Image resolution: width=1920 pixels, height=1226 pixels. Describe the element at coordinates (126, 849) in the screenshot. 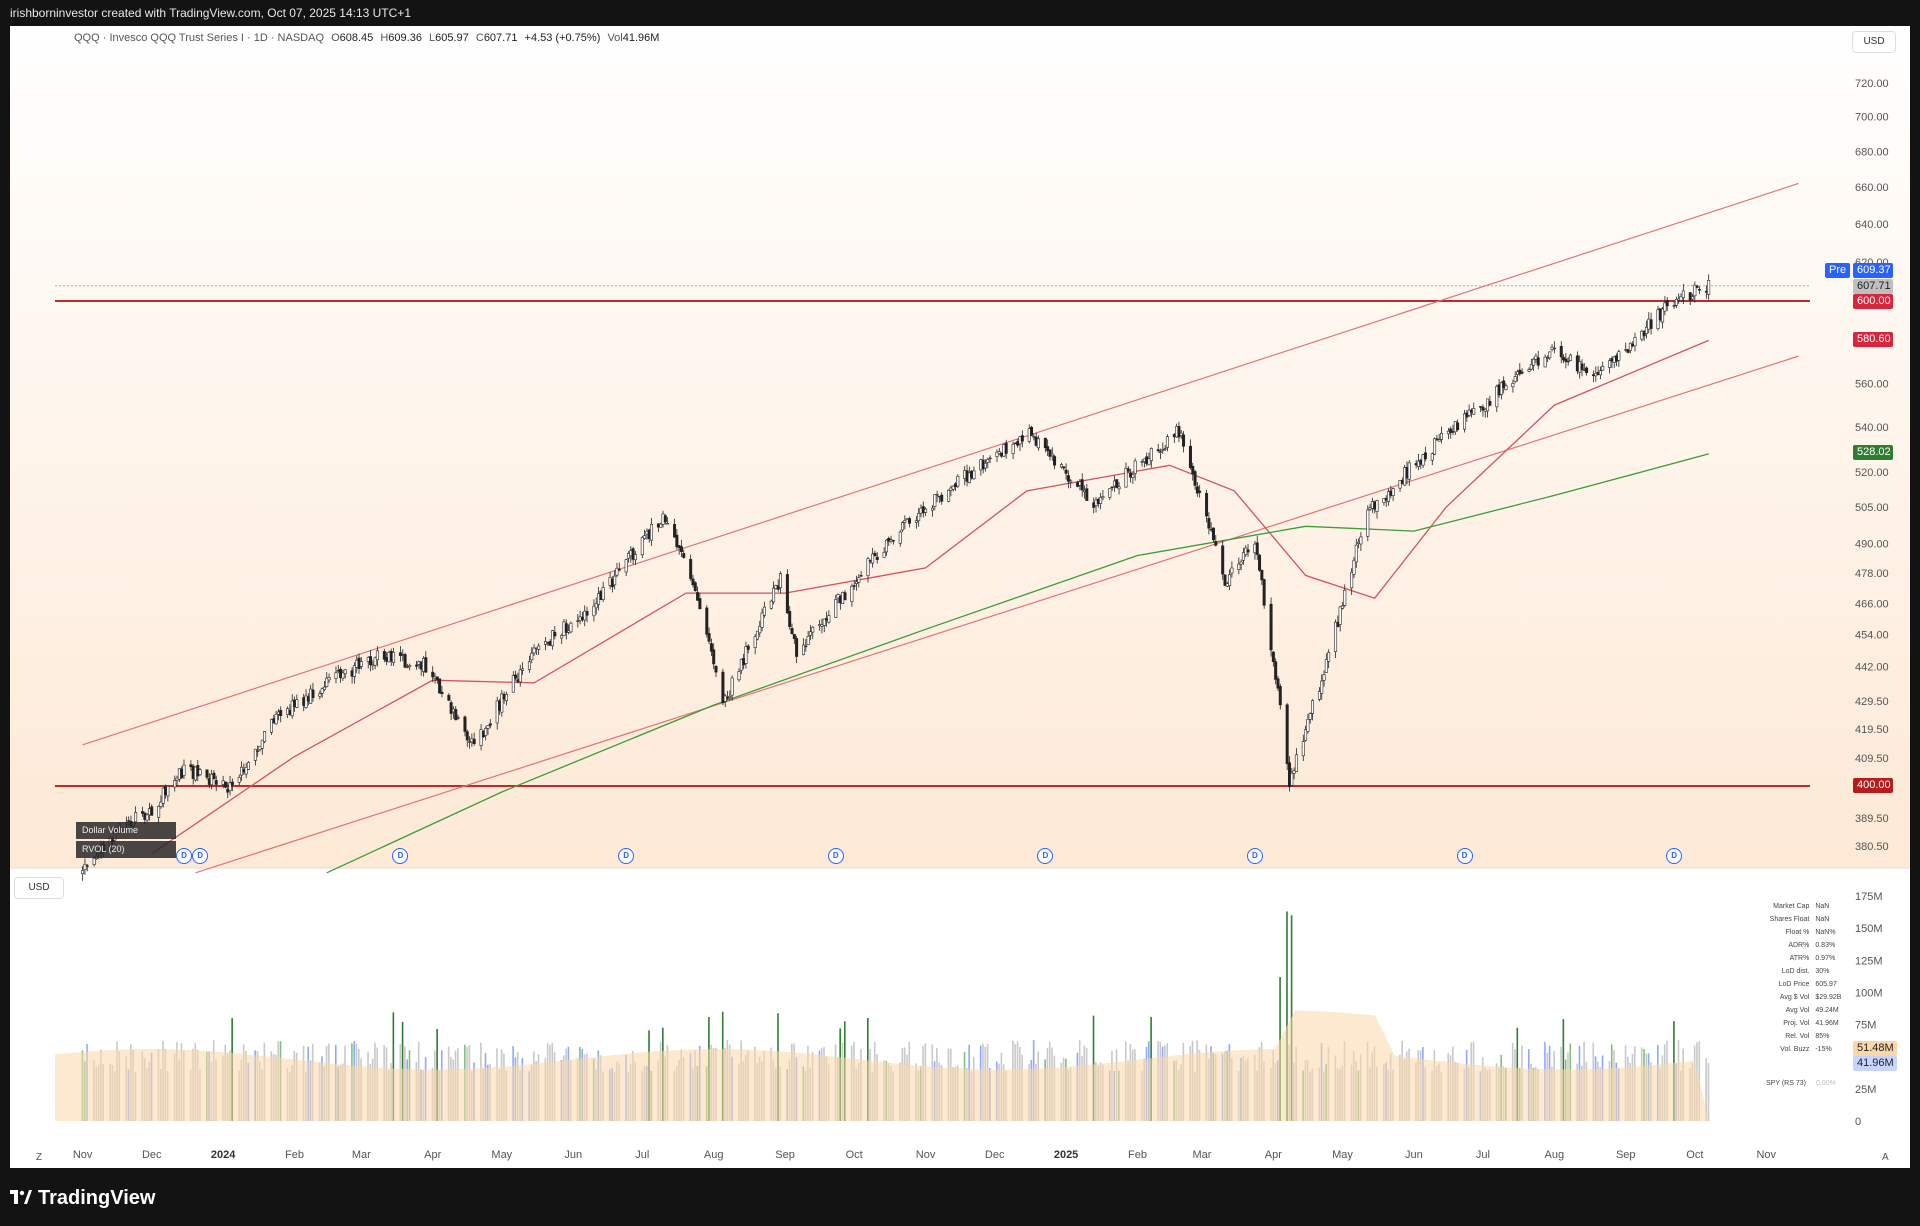

I see `rvol-indicator: RVOL (20)` at that location.